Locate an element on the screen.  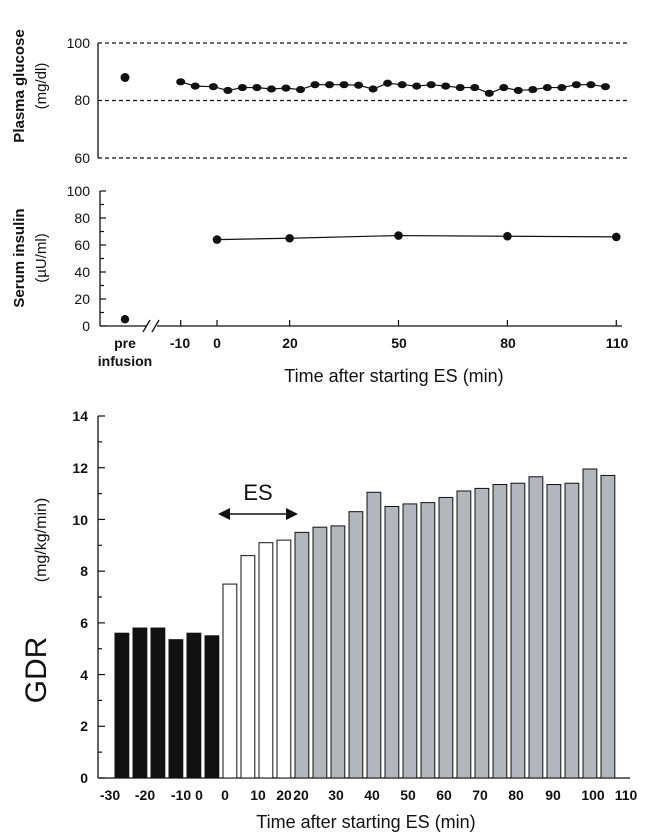
insulin-xtick-0: 0 is located at coordinates (217, 343).